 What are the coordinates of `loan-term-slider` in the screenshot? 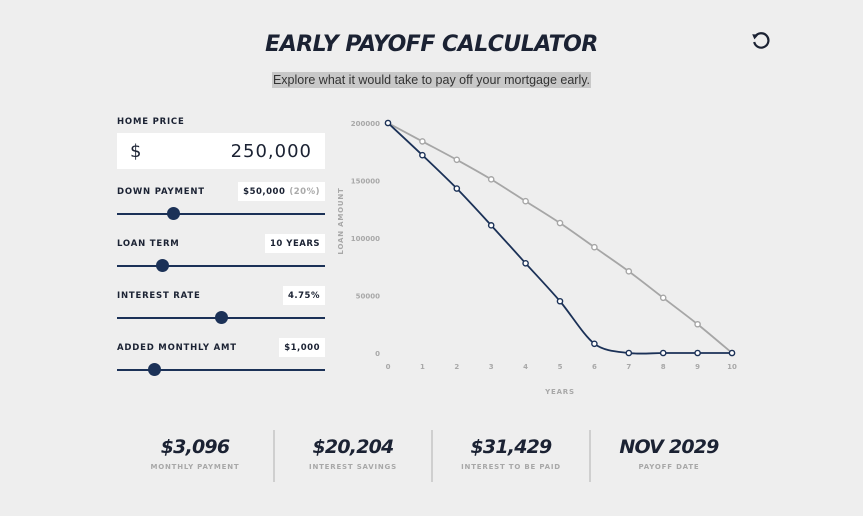 It's located at (221, 266).